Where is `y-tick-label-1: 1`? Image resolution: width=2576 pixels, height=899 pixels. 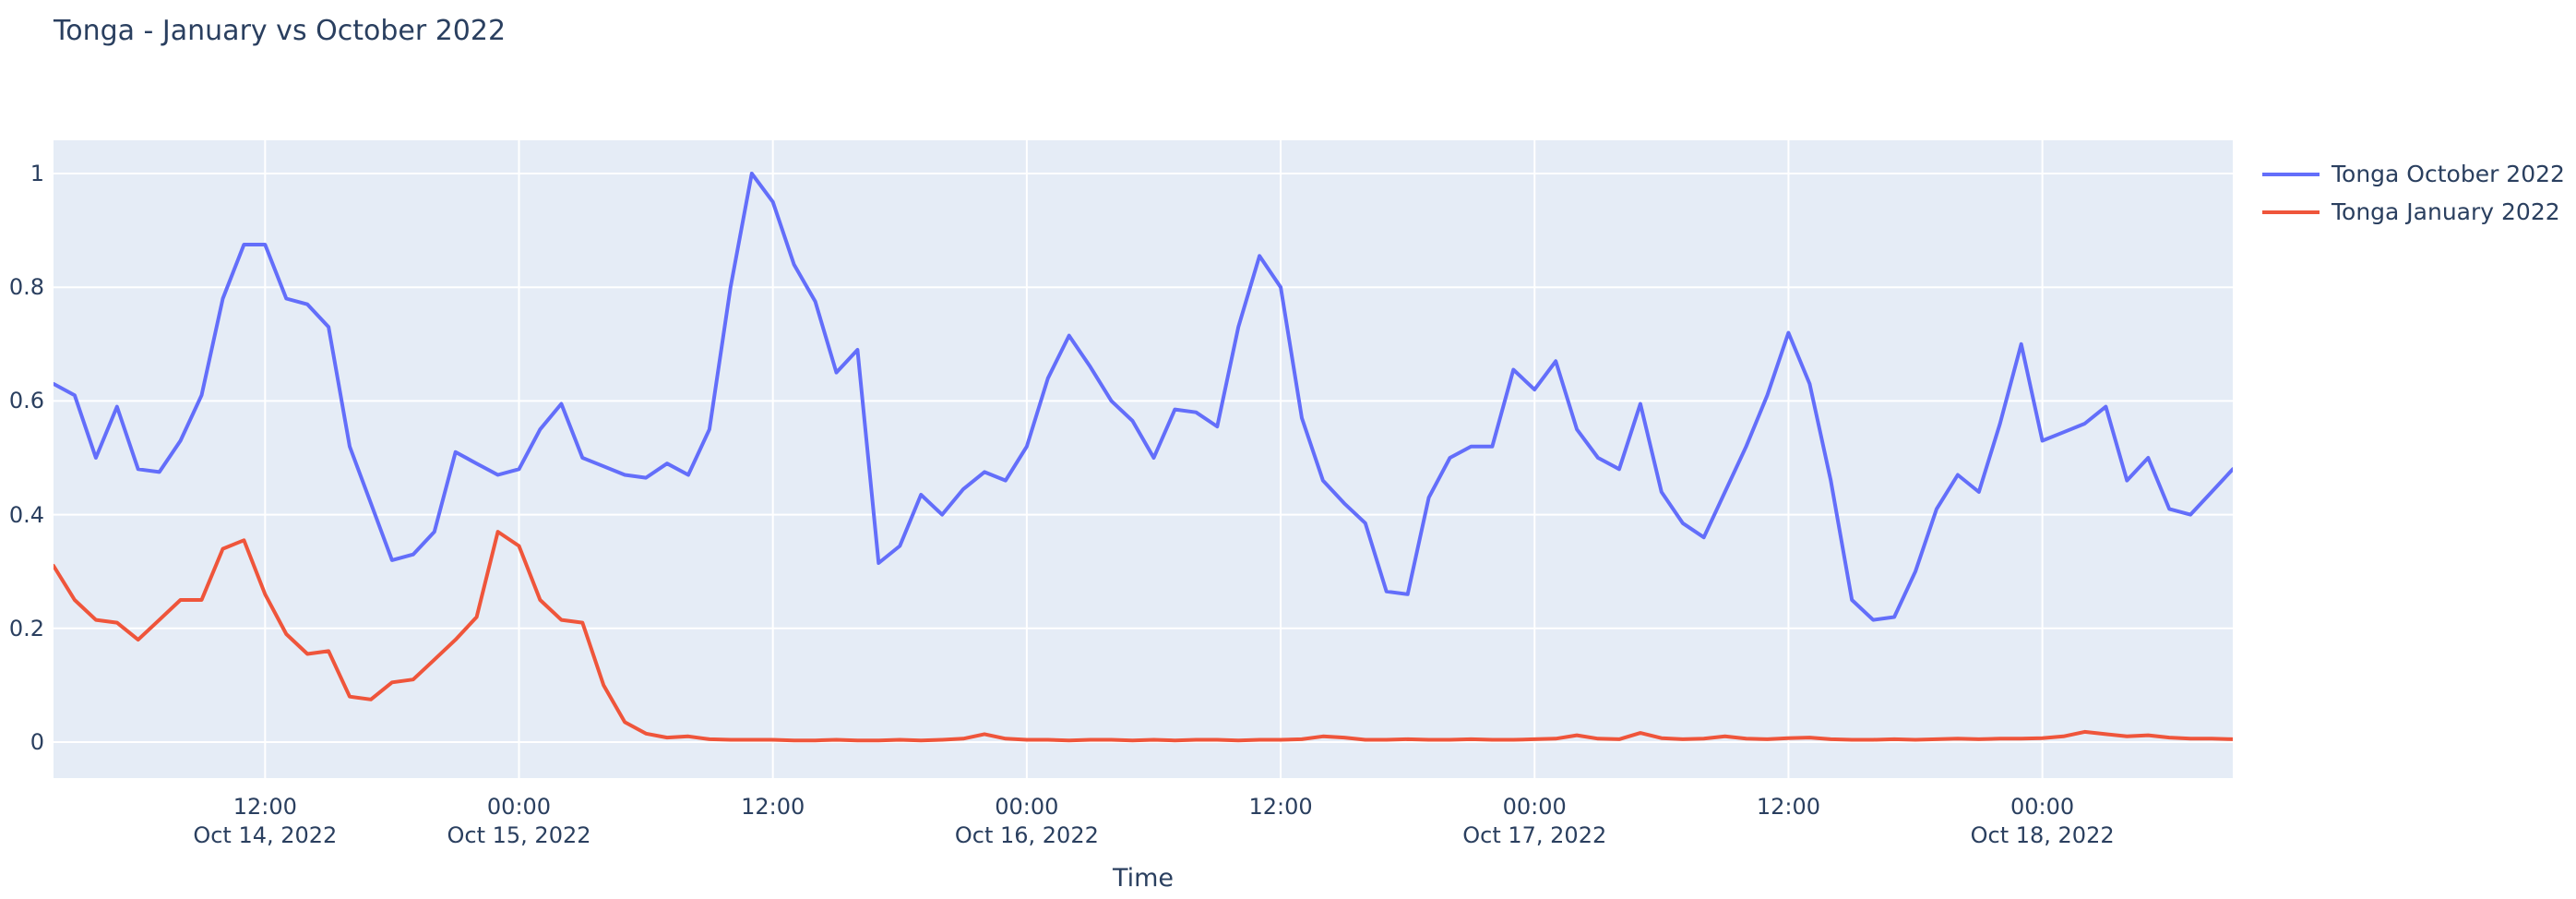 y-tick-label-1: 1 is located at coordinates (37, 173).